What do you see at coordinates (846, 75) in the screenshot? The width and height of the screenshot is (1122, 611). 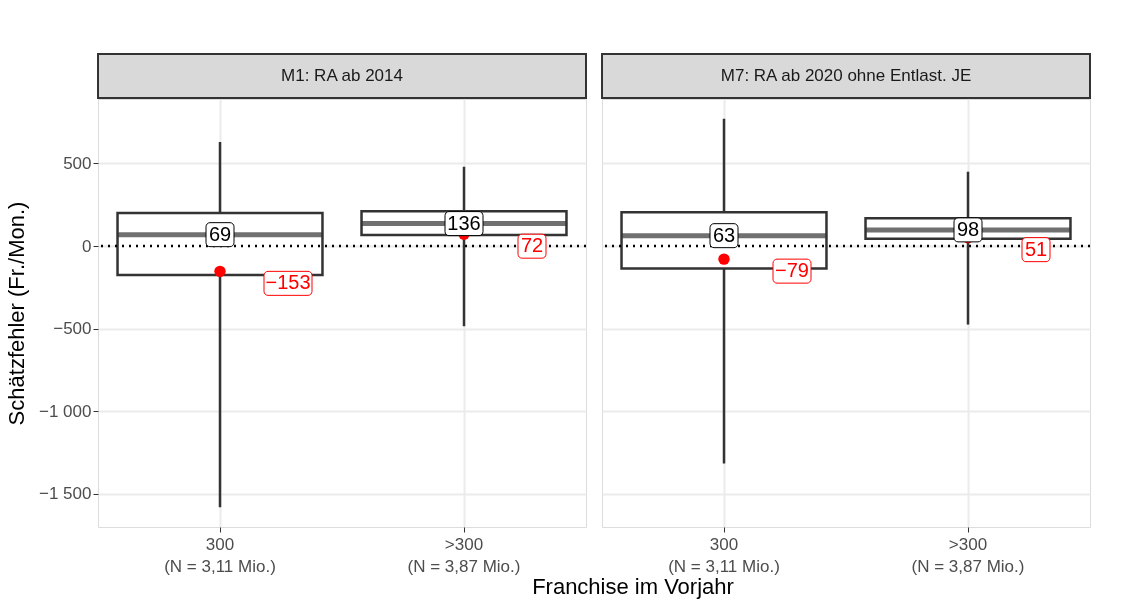 I see `chart-title: M7: RA ab 2020 ohne Entlast. JE` at bounding box center [846, 75].